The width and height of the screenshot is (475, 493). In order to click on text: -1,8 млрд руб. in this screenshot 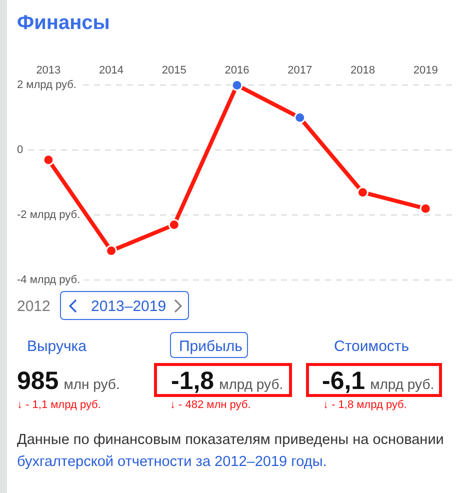, I will do `click(227, 381)`.